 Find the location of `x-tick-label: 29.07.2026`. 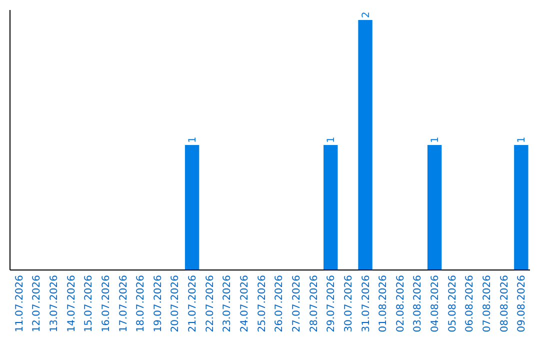

x-tick-label: 29.07.2026 is located at coordinates (332, 303).